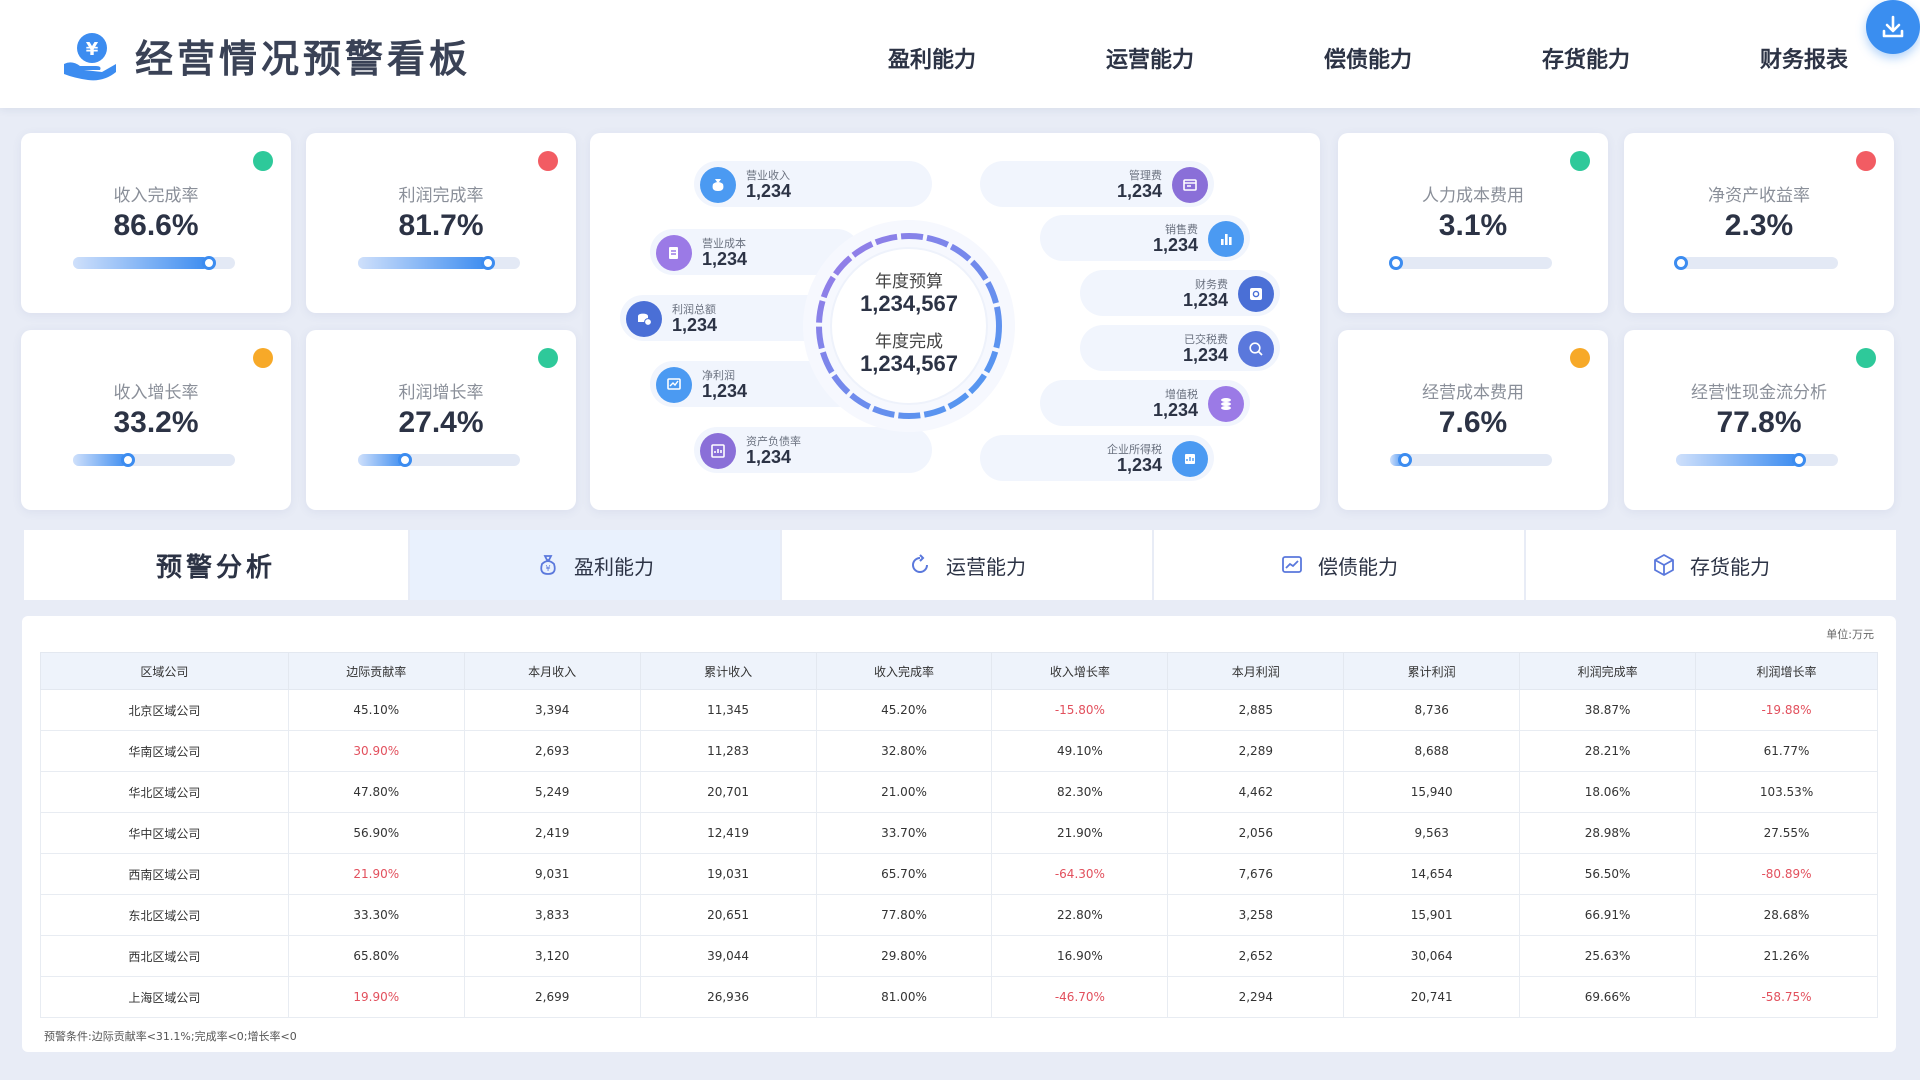  What do you see at coordinates (552, 833) in the screenshot?
I see `table-cell: 2,419` at bounding box center [552, 833].